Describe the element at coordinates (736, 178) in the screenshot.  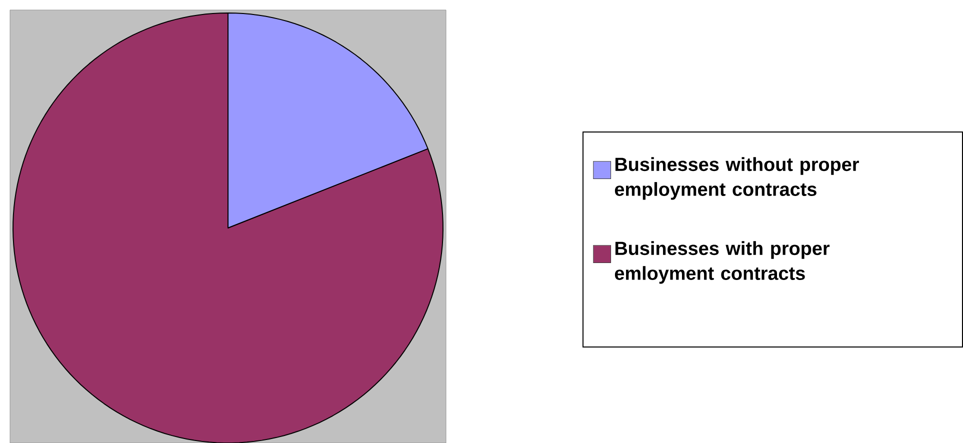
I see `legend-label: Businesses without proper employment contracts` at that location.